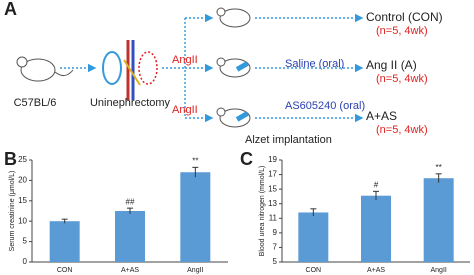 This screenshot has width=474, height=275. What do you see at coordinates (376, 184) in the screenshot?
I see `significance: #` at bounding box center [376, 184].